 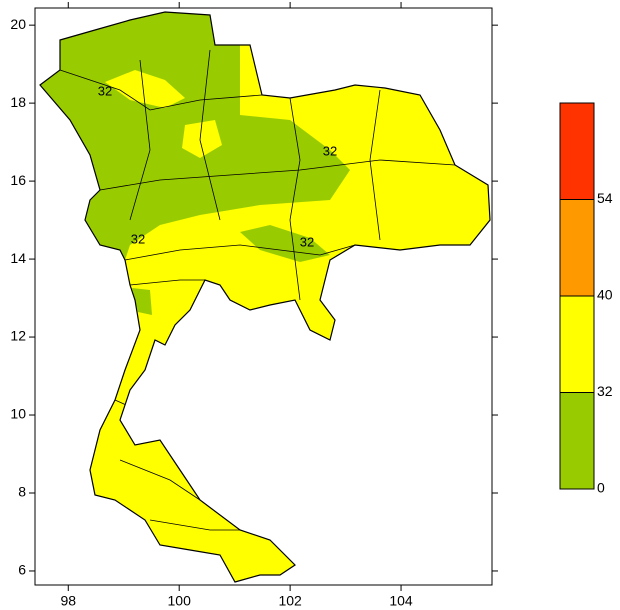 I want to click on legend: 0 32 40 54, so click(x=586, y=299).